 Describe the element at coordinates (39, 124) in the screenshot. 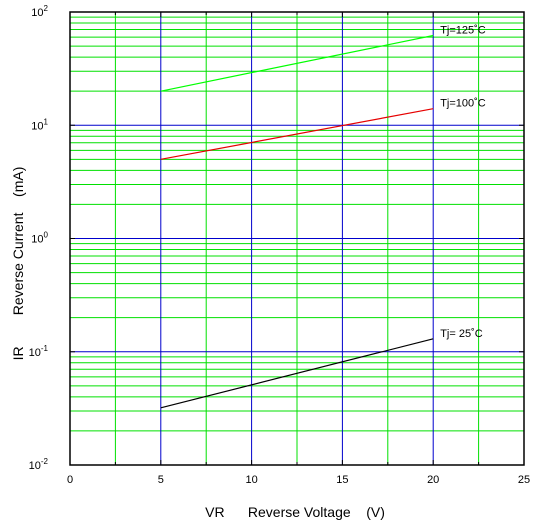

I see `y-tick-label: 10¹` at that location.